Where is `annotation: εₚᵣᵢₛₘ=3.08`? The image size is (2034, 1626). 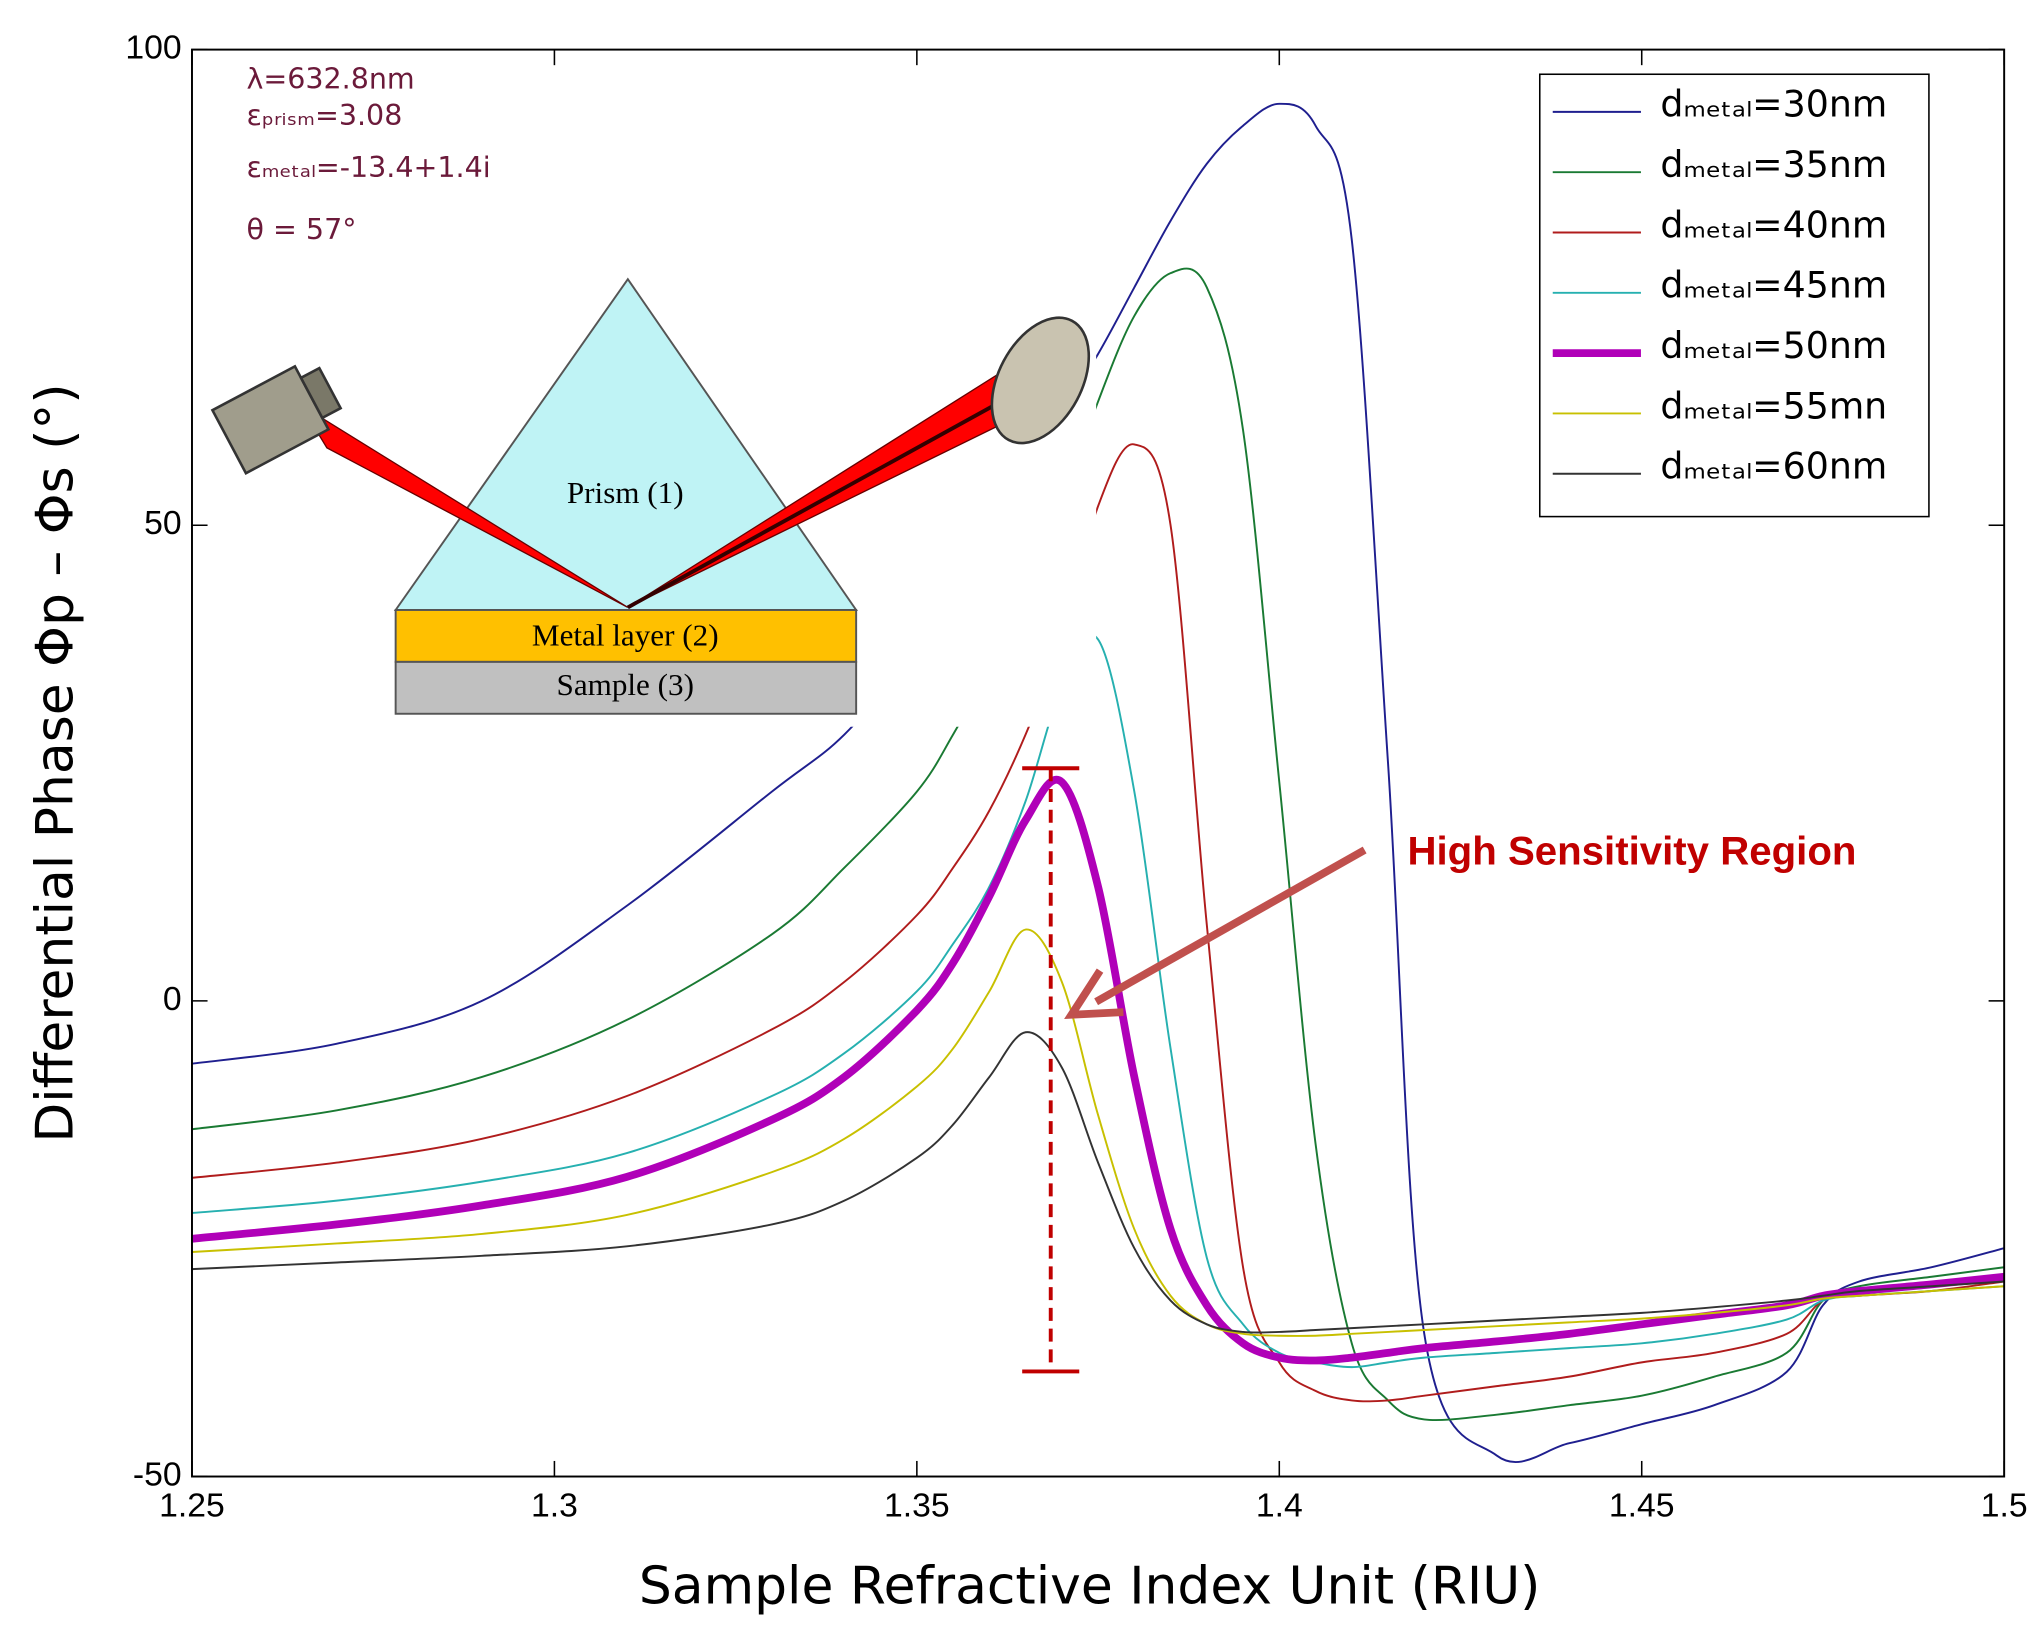 annotation: εₚᵣᵢₛₘ=3.08 is located at coordinates (324, 115).